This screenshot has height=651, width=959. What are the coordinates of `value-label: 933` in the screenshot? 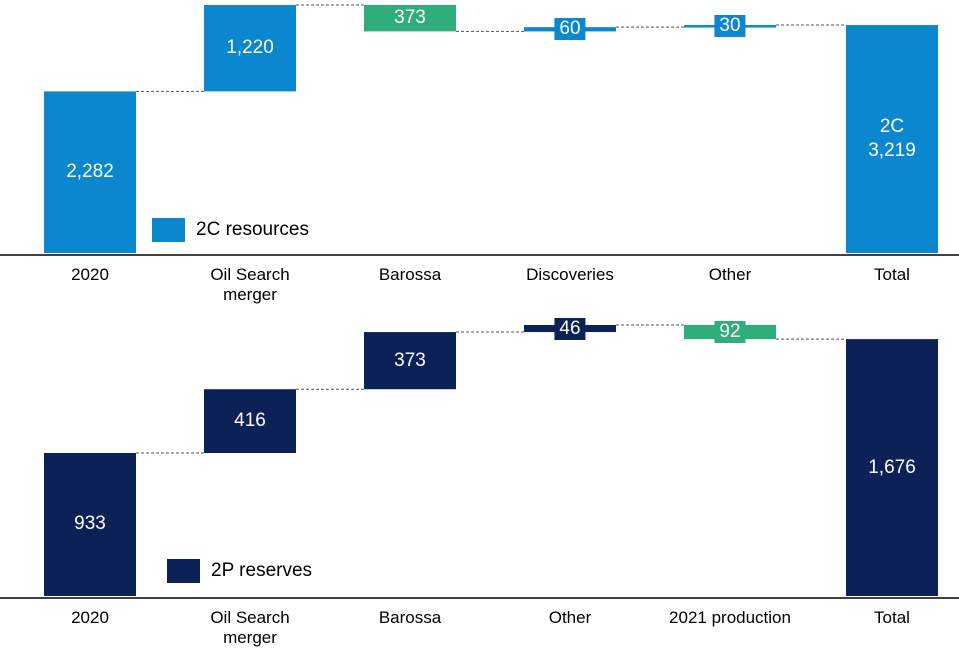 It's located at (90, 524).